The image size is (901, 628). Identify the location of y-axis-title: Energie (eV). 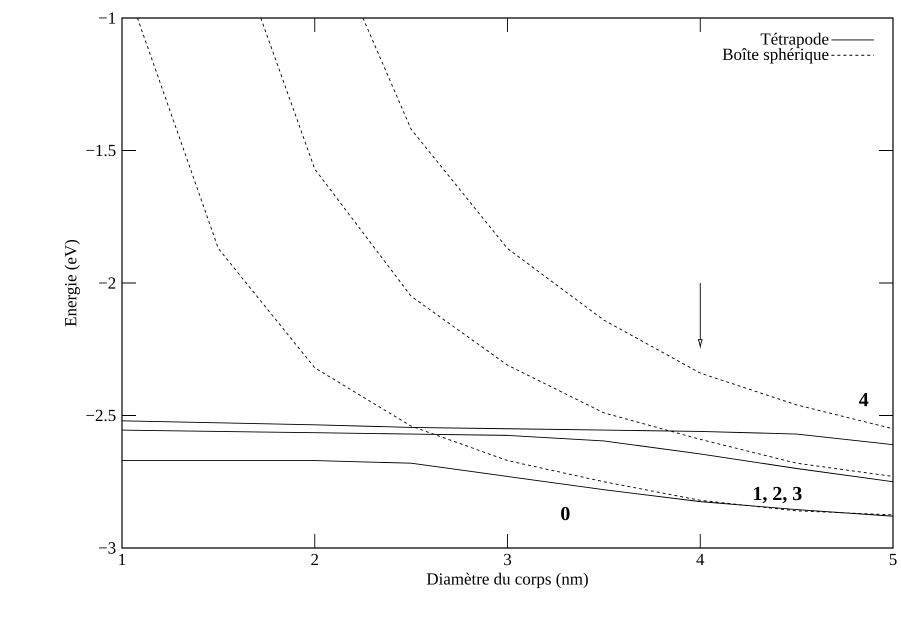
(72, 283).